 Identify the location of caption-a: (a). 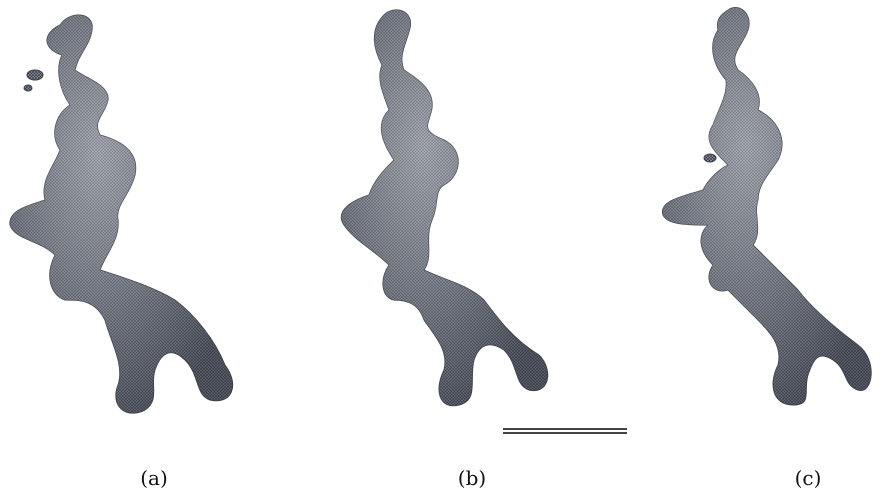
(154, 478).